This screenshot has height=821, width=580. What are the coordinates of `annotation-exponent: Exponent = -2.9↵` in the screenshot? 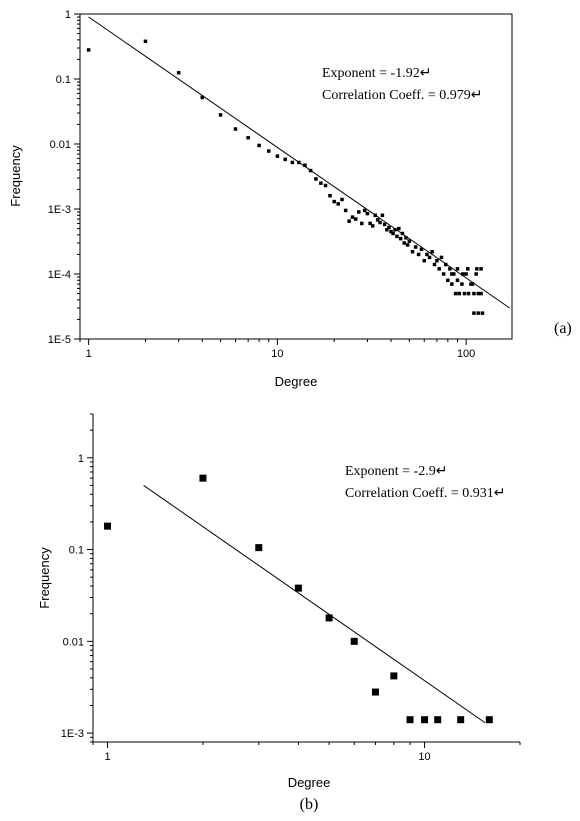 It's located at (396, 471).